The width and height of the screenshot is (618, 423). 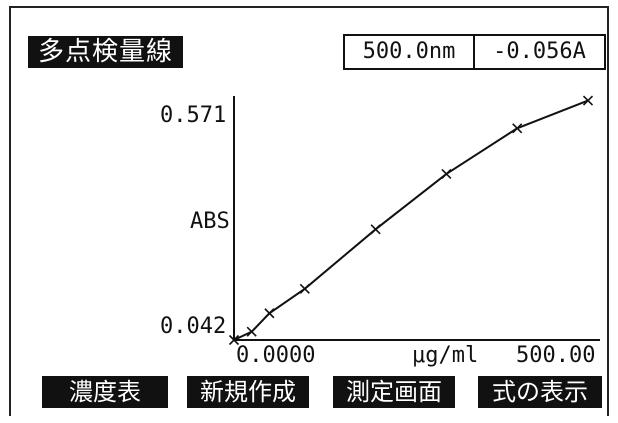 What do you see at coordinates (410, 52) in the screenshot?
I see `wavelength-value: 500.0nm` at bounding box center [410, 52].